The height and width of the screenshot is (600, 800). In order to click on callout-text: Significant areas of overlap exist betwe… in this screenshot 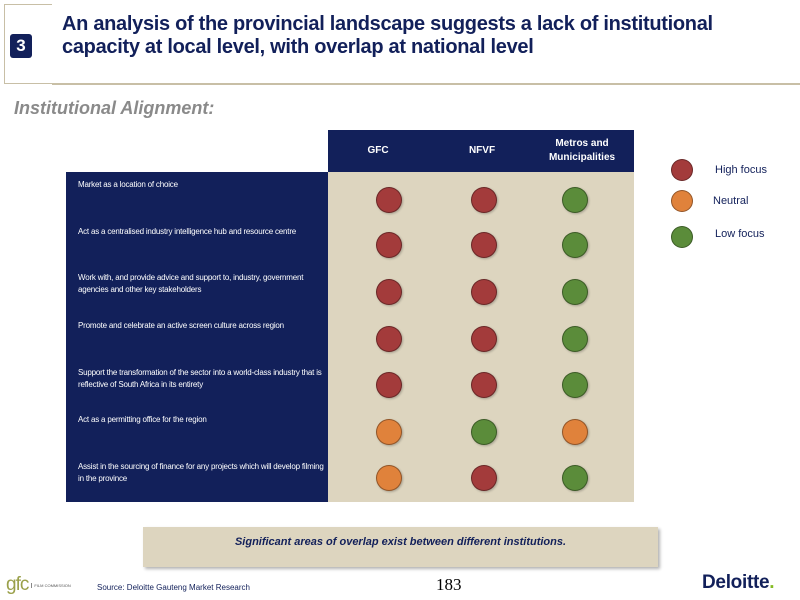, I will do `click(400, 542)`.